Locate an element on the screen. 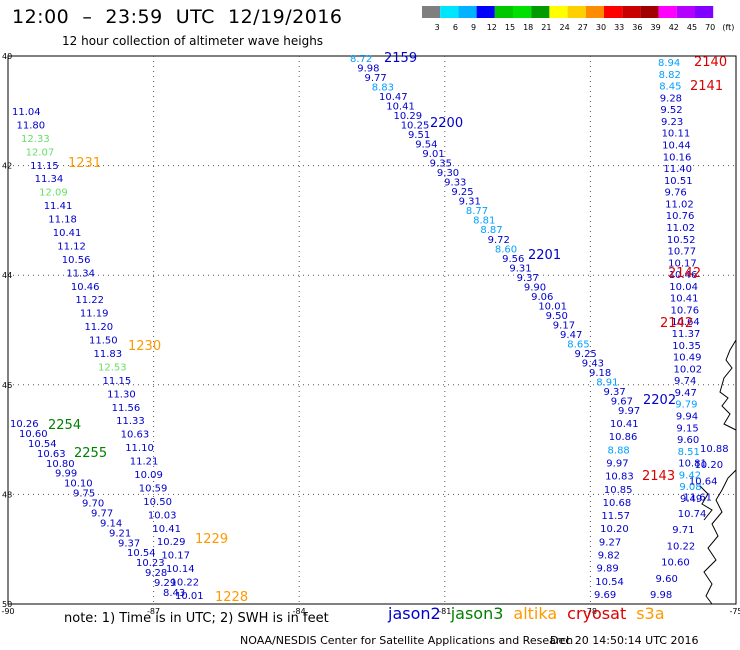 This screenshot has width=740, height=650. legend-jason2: jason2 is located at coordinates (414, 613).